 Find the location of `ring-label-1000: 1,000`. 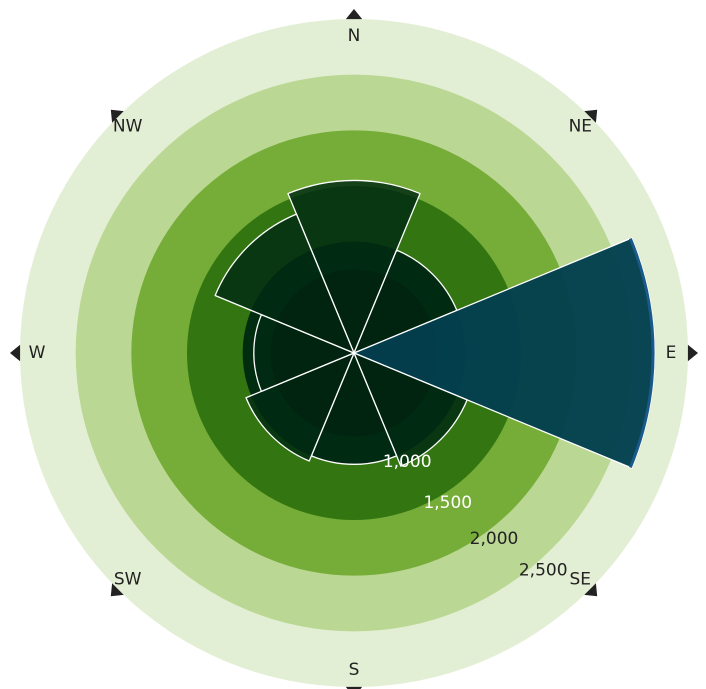

ring-label-1000: 1,000 is located at coordinates (407, 462).